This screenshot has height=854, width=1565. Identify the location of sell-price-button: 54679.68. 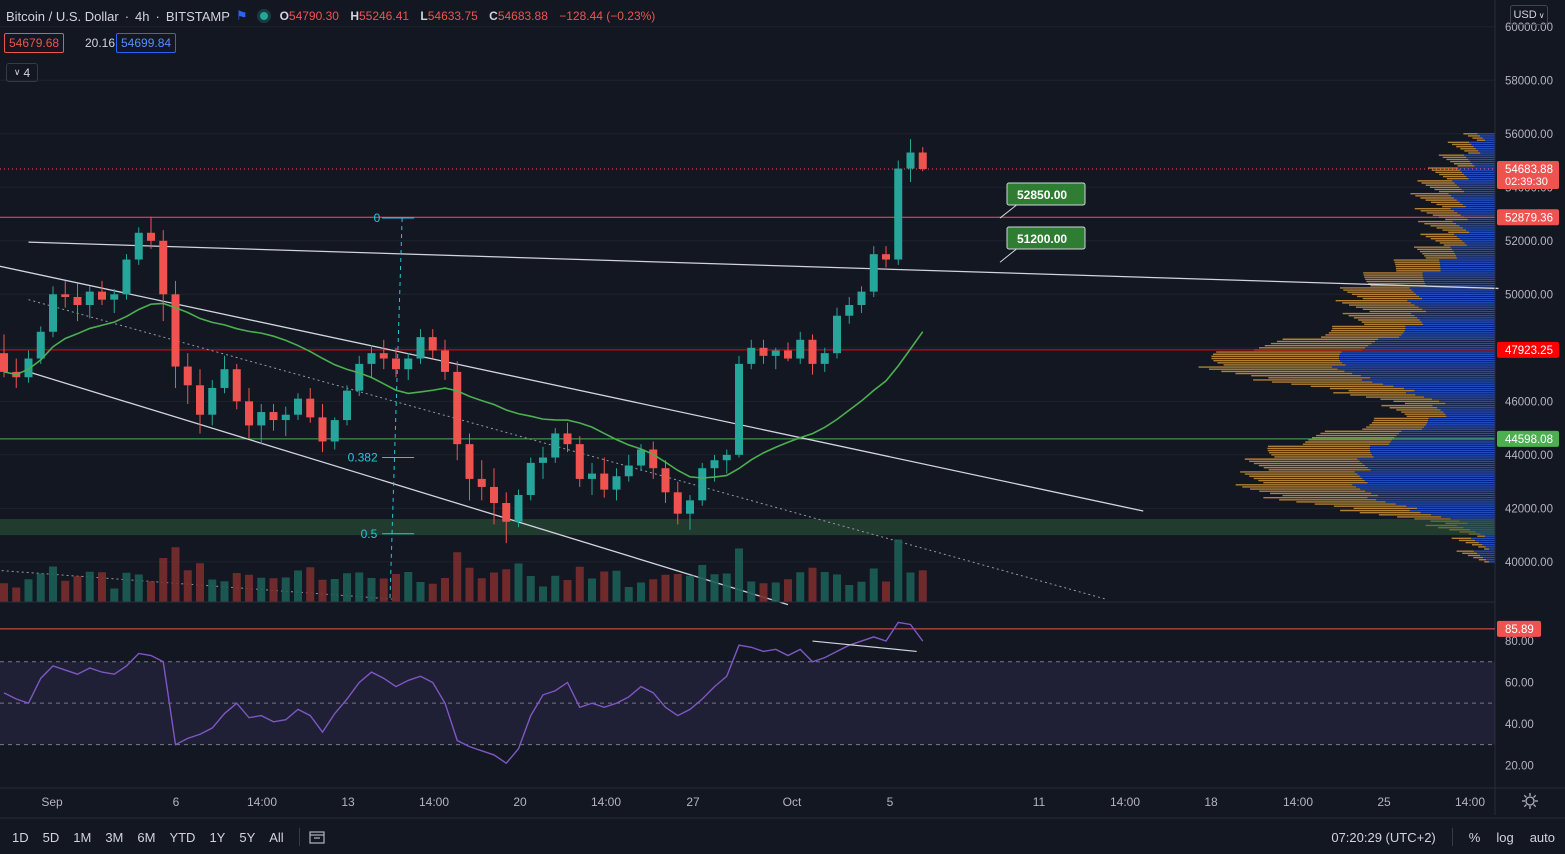
(34, 43).